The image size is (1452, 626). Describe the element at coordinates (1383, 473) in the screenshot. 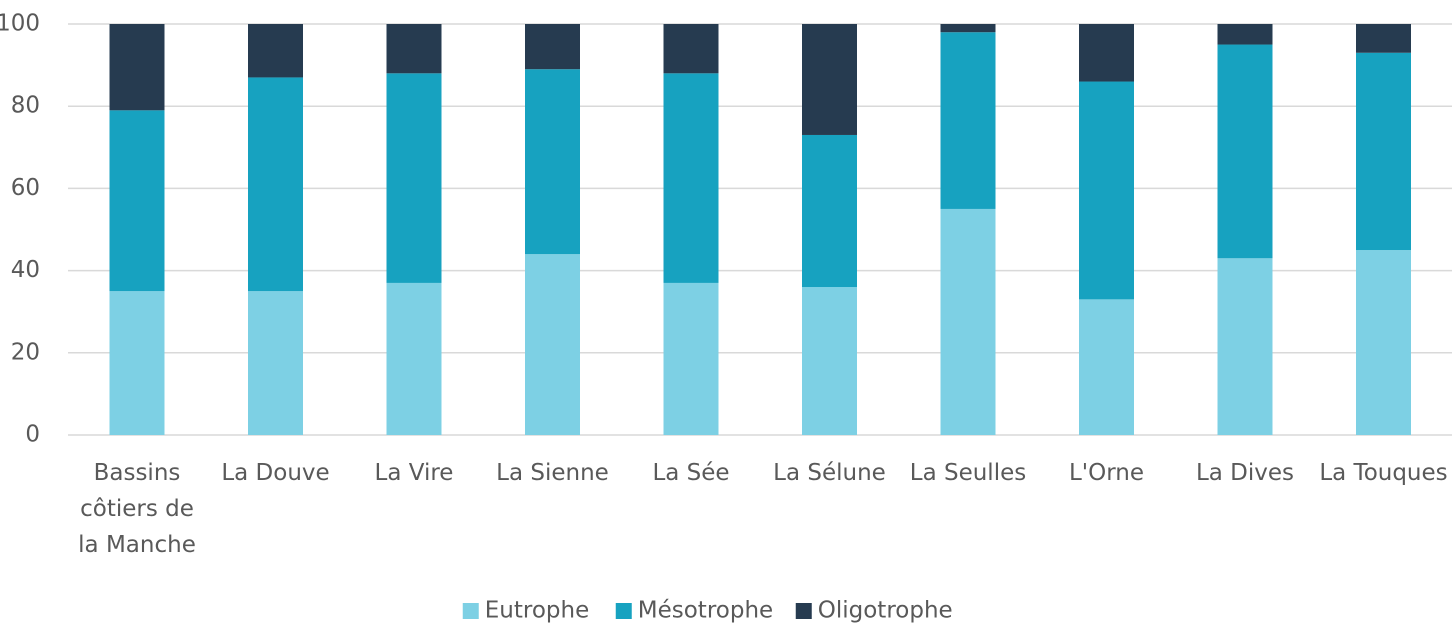

I see `x-tick-label: La Touques` at that location.